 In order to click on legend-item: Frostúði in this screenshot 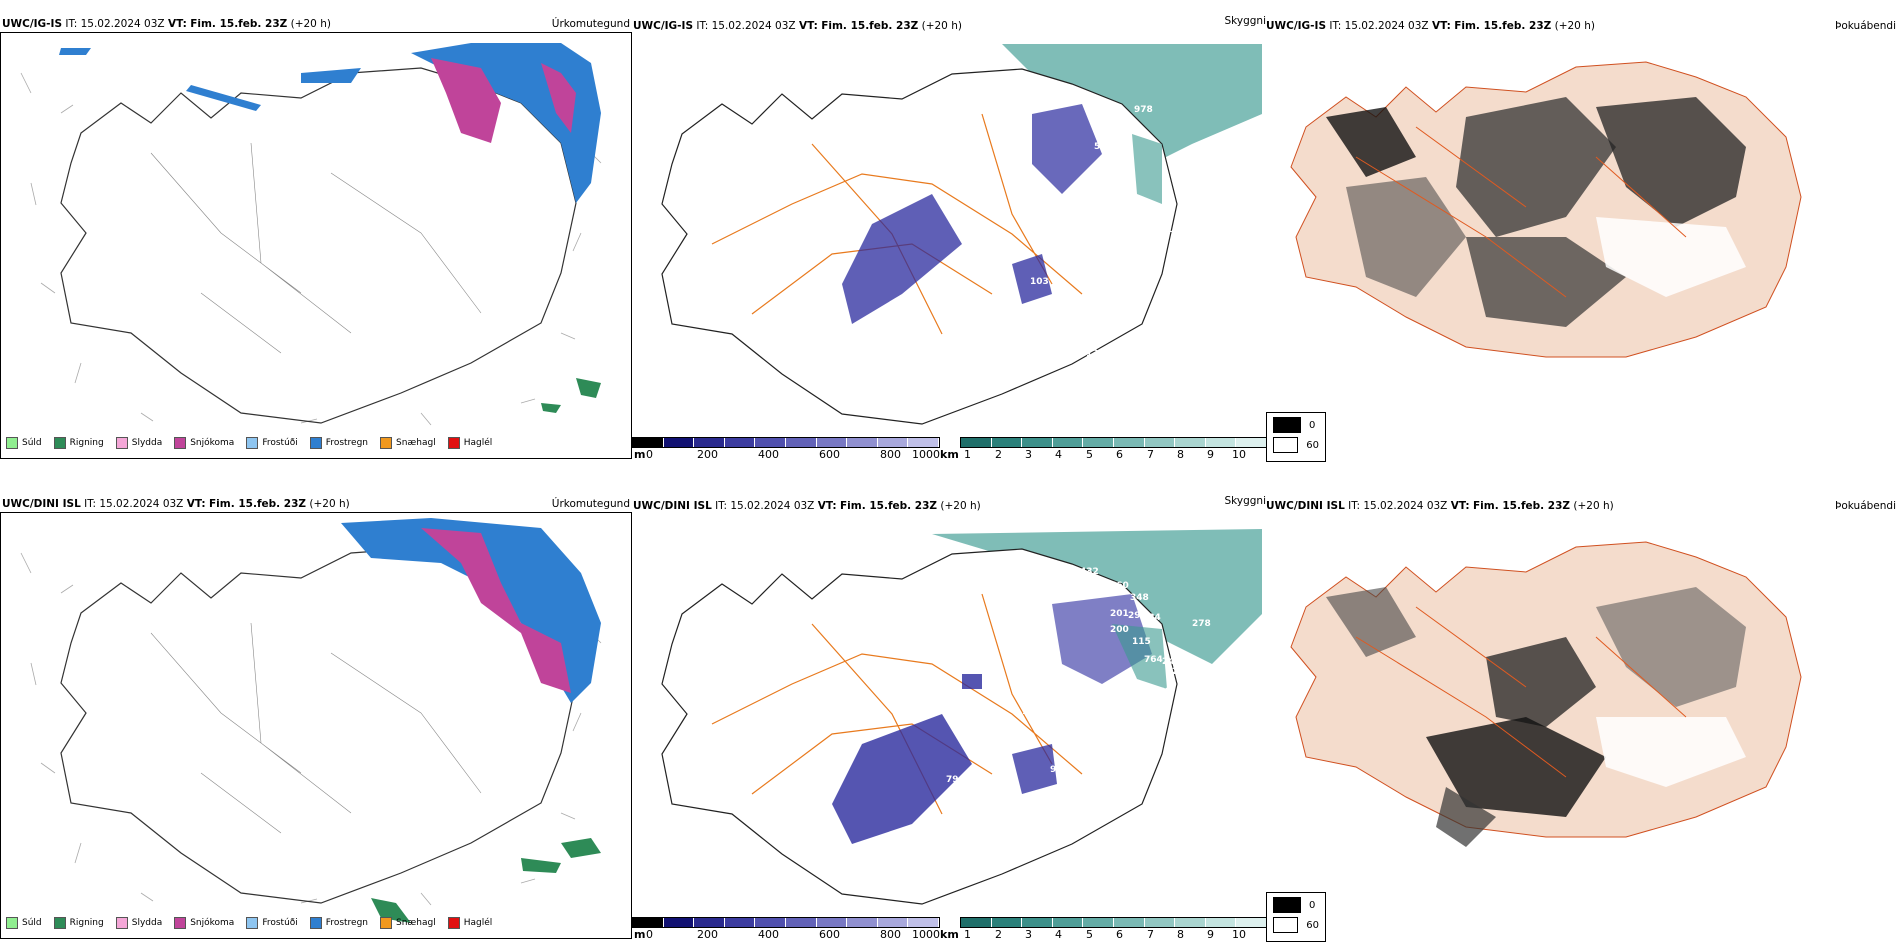, I will do `click(272, 443)`.